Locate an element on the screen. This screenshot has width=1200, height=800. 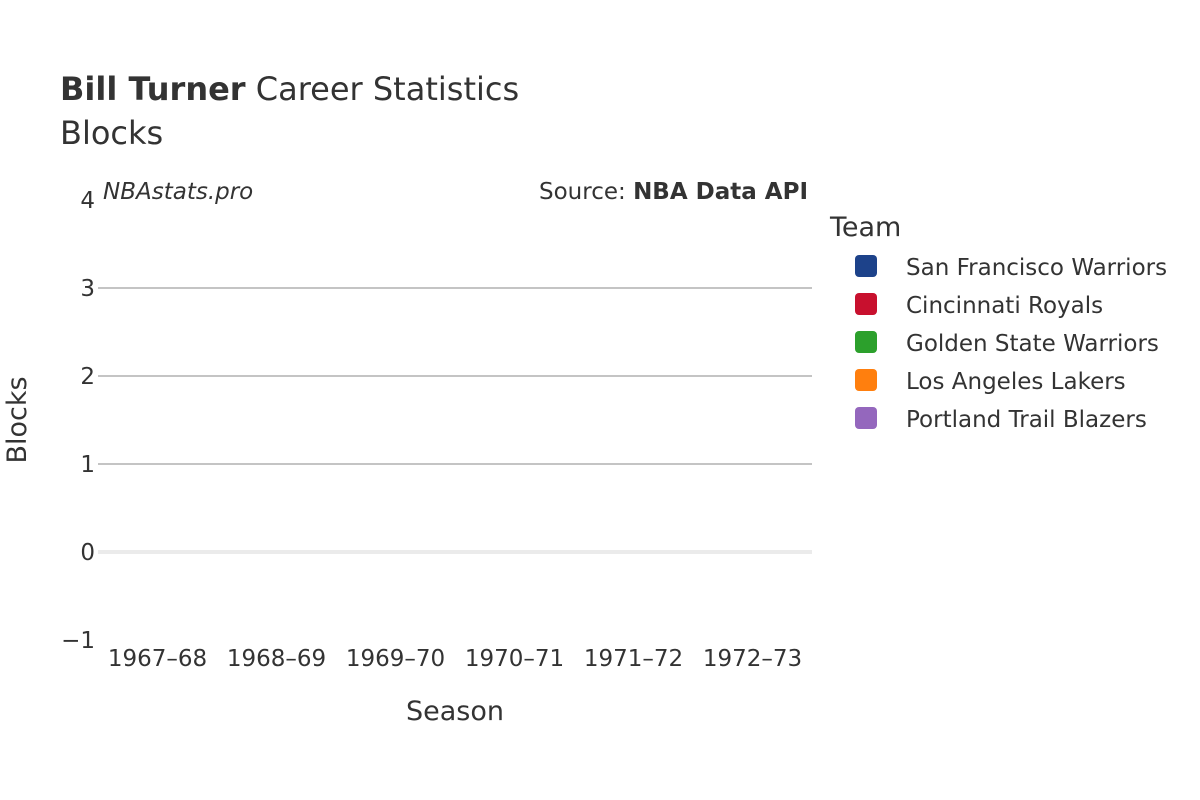
legend-label: Portland Trail Blazers is located at coordinates (1026, 420).